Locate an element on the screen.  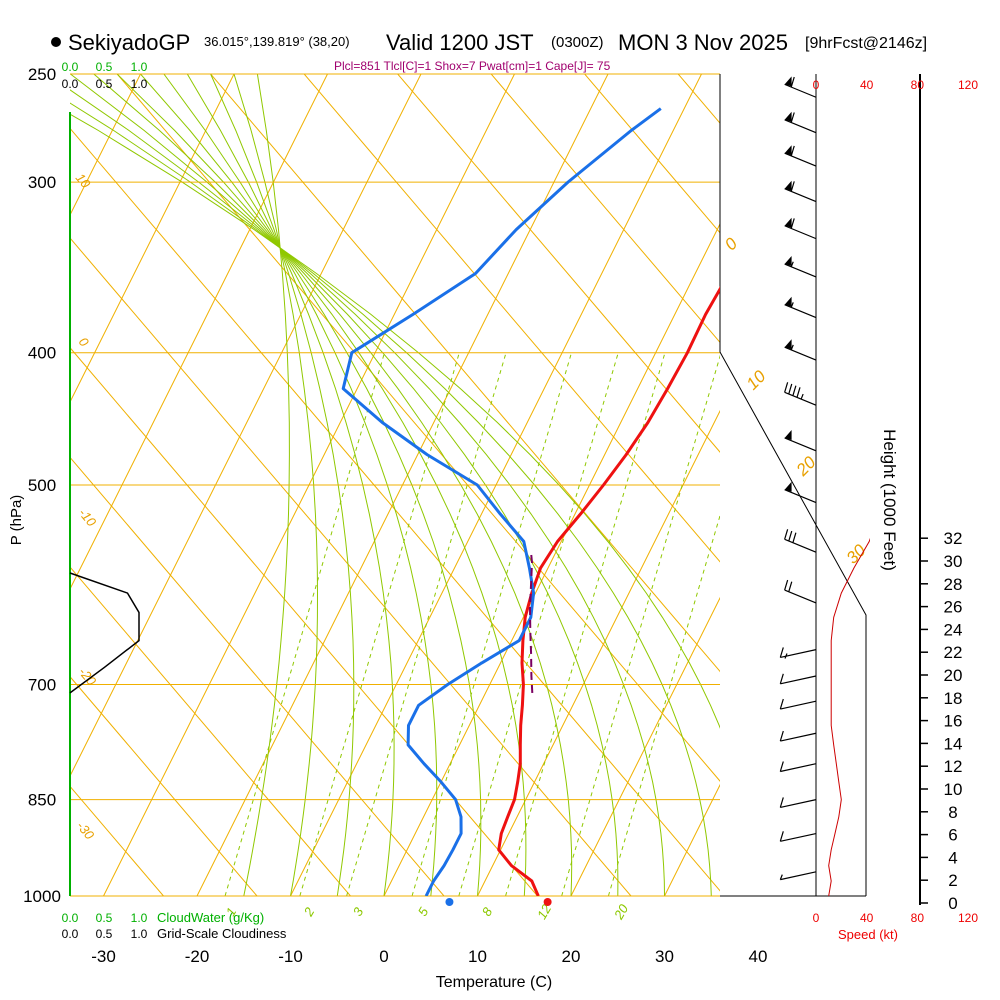
height-tick-label: 20 is located at coordinates (953, 675).